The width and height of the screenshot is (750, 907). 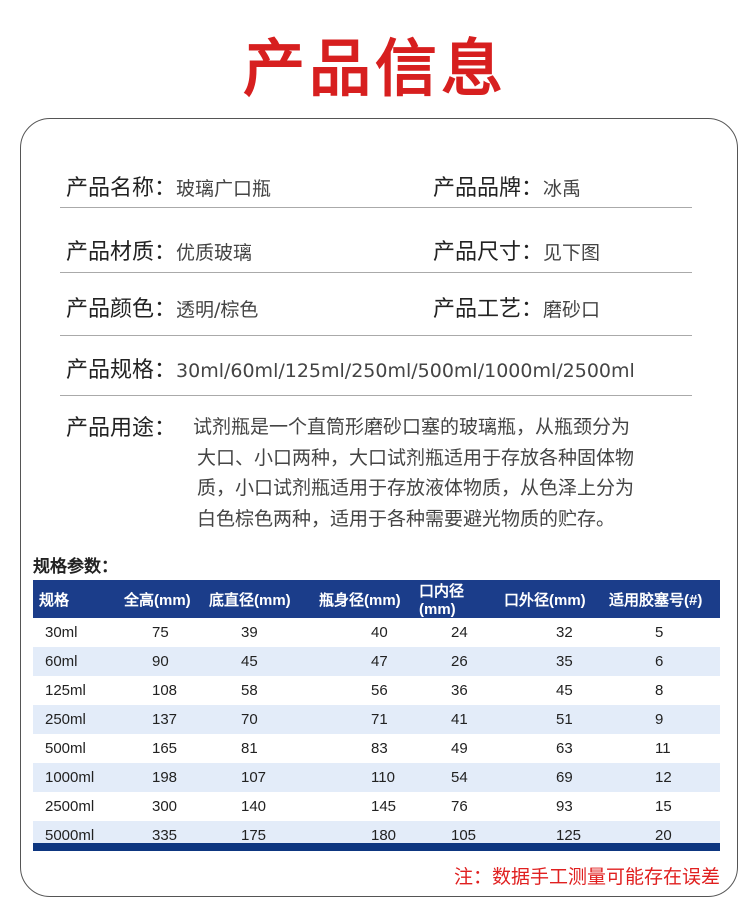 I want to click on label: 产品工艺：, so click(x=488, y=309).